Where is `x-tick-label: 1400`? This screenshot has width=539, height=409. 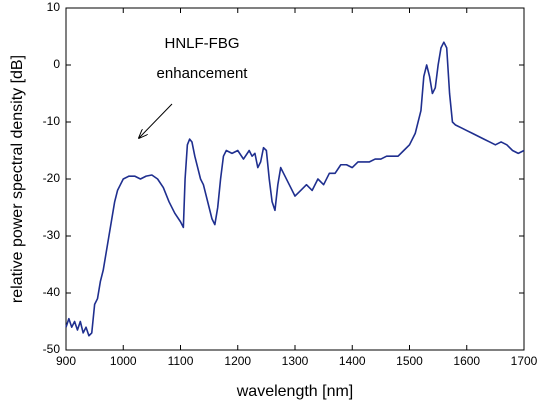 x-tick-label: 1400 is located at coordinates (352, 361).